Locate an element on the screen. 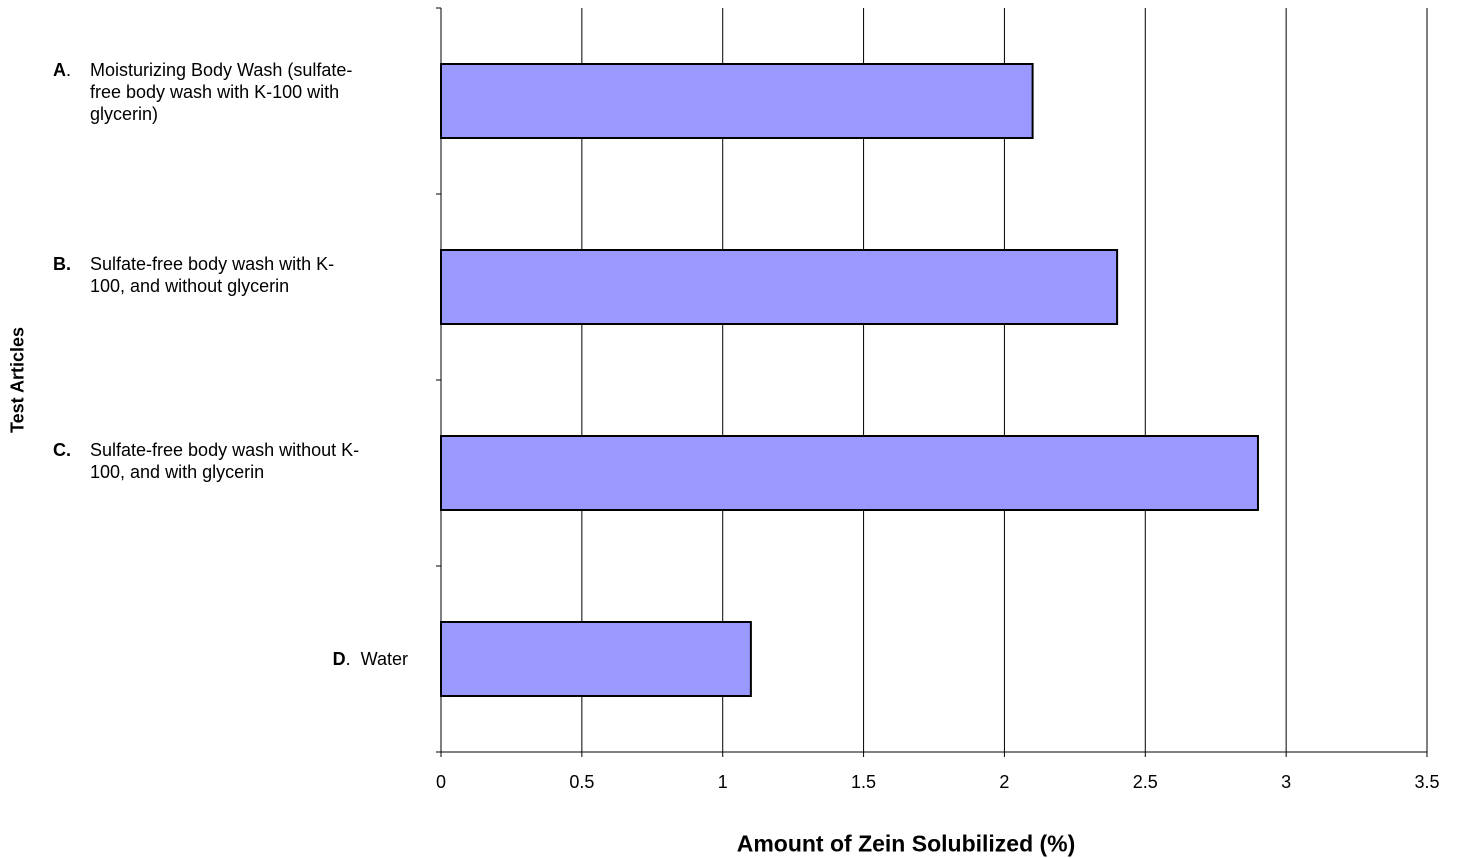 This screenshot has height=858, width=1457. x-tick-label: 0 is located at coordinates (441, 782).